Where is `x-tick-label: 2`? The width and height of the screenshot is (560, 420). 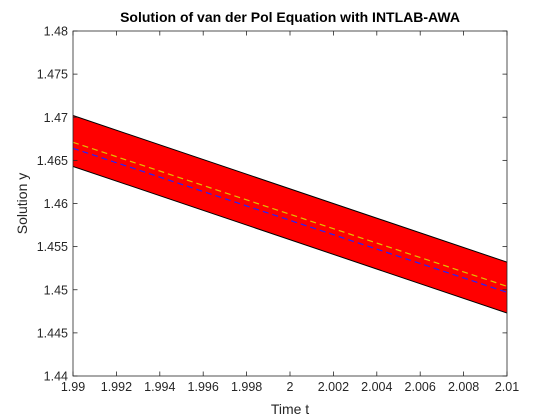 x-tick-label: 2 is located at coordinates (290, 387).